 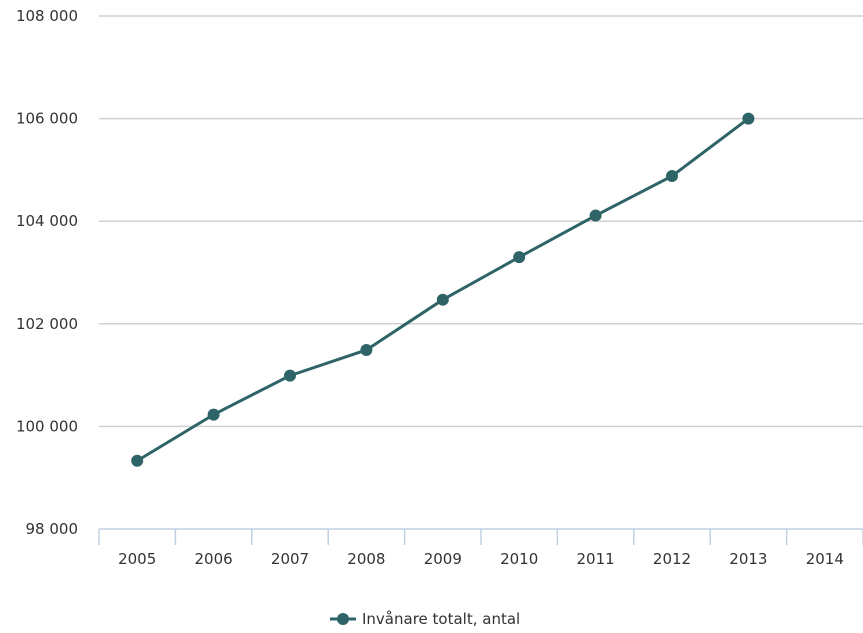 What do you see at coordinates (366, 559) in the screenshot?
I see `x-tick-label: 2008` at bounding box center [366, 559].